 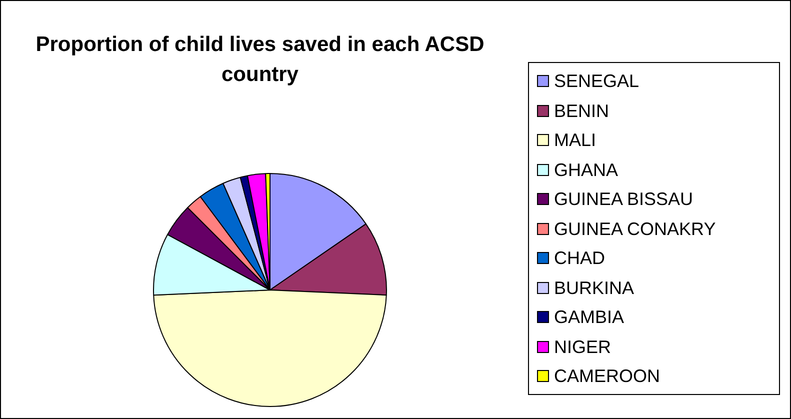 What do you see at coordinates (579, 258) in the screenshot?
I see `legend-label: CHAD` at bounding box center [579, 258].